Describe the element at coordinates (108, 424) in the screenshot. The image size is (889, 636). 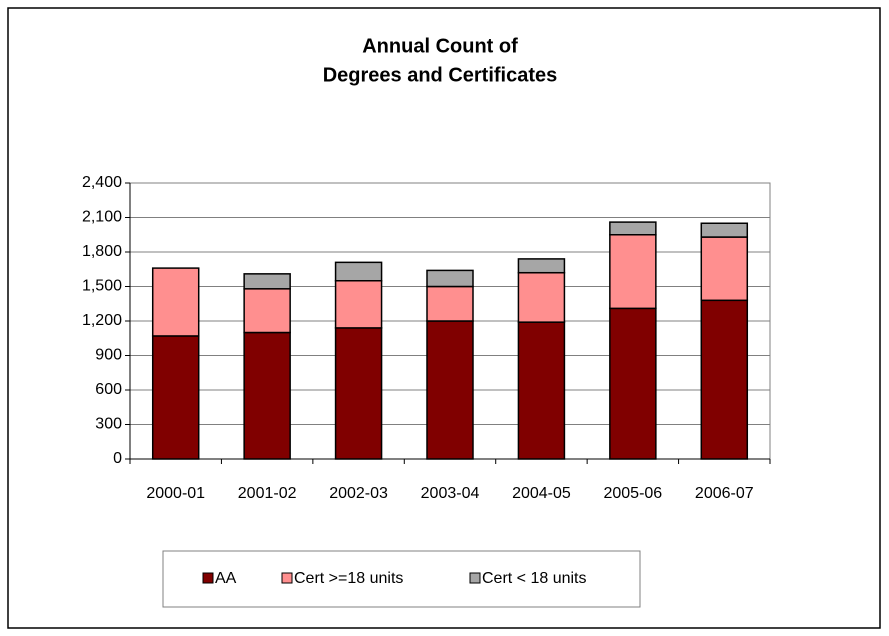
I see `y-tick-label: 300` at that location.